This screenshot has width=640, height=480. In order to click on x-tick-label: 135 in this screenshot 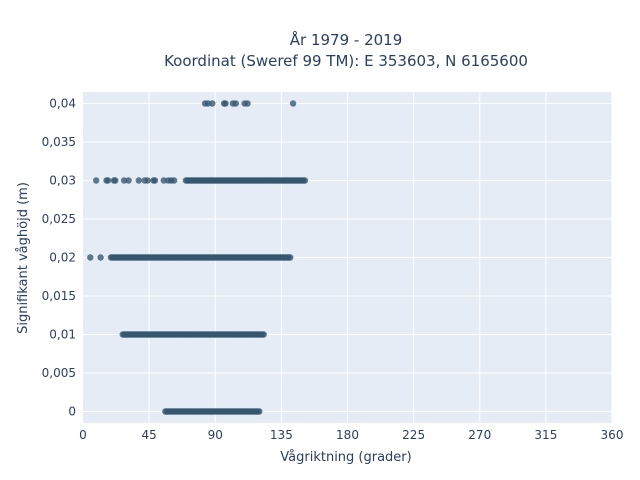, I will do `click(281, 435)`.